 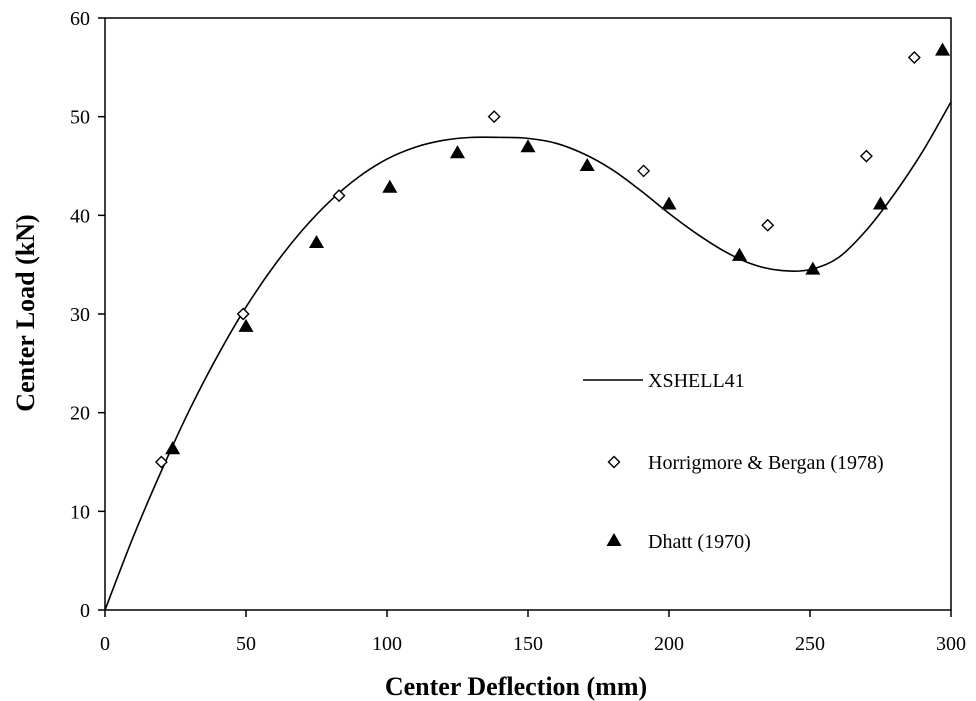 I want to click on y-tick-label: 30, so click(x=80, y=315).